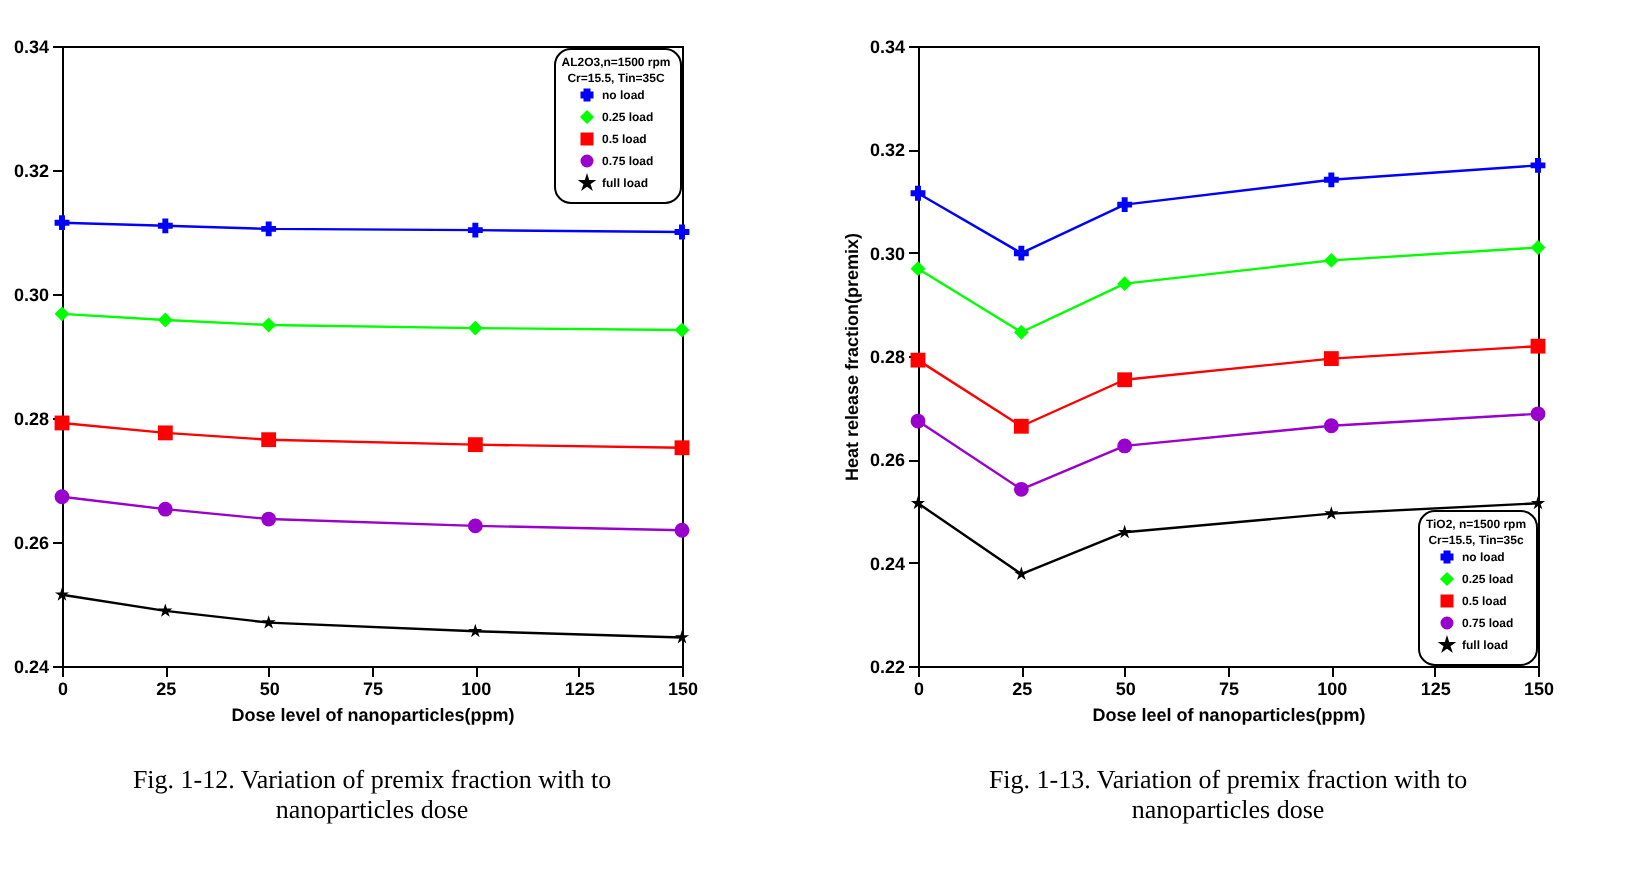 Image resolution: width=1640 pixels, height=892 pixels. Describe the element at coordinates (887, 667) in the screenshot. I see `y-tick-label: 0.22` at that location.